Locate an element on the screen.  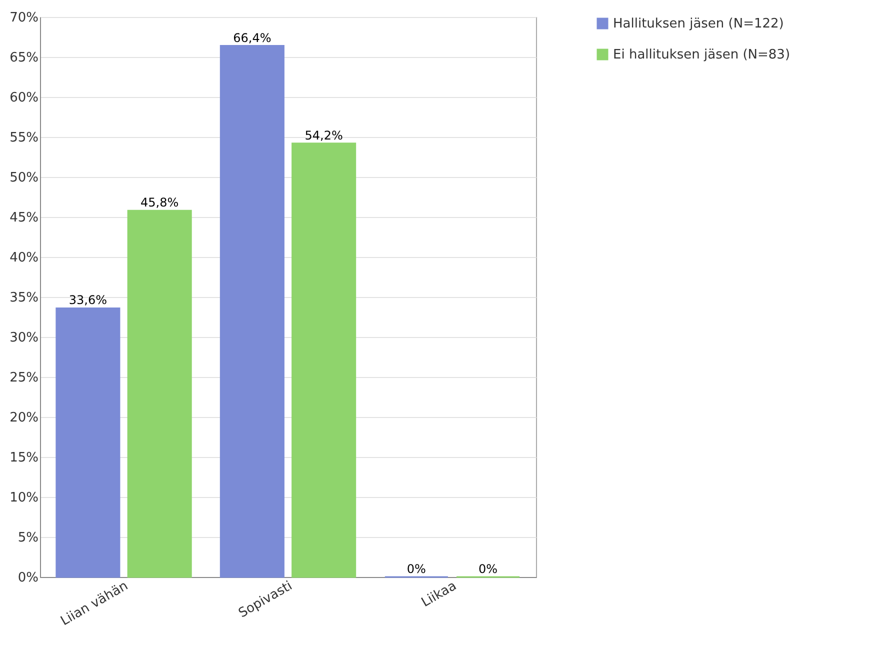
y-tick-label: 20% is located at coordinates (24, 418).